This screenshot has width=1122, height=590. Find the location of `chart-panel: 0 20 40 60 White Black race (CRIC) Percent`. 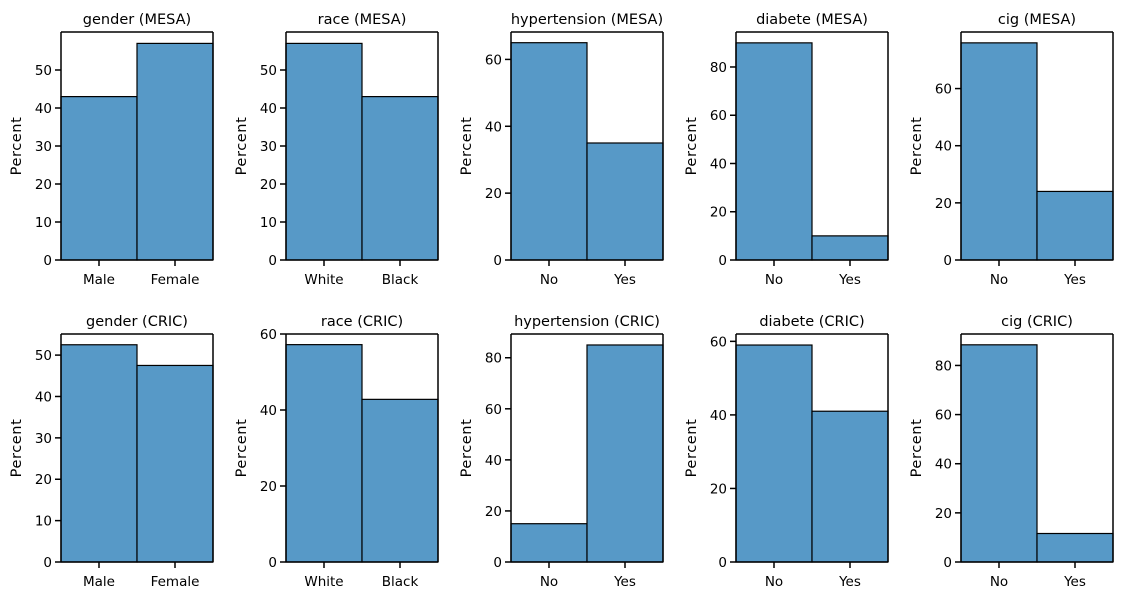

chart-panel: 0 20 40 60 White Black race (CRIC) Percent is located at coordinates (336, 452).